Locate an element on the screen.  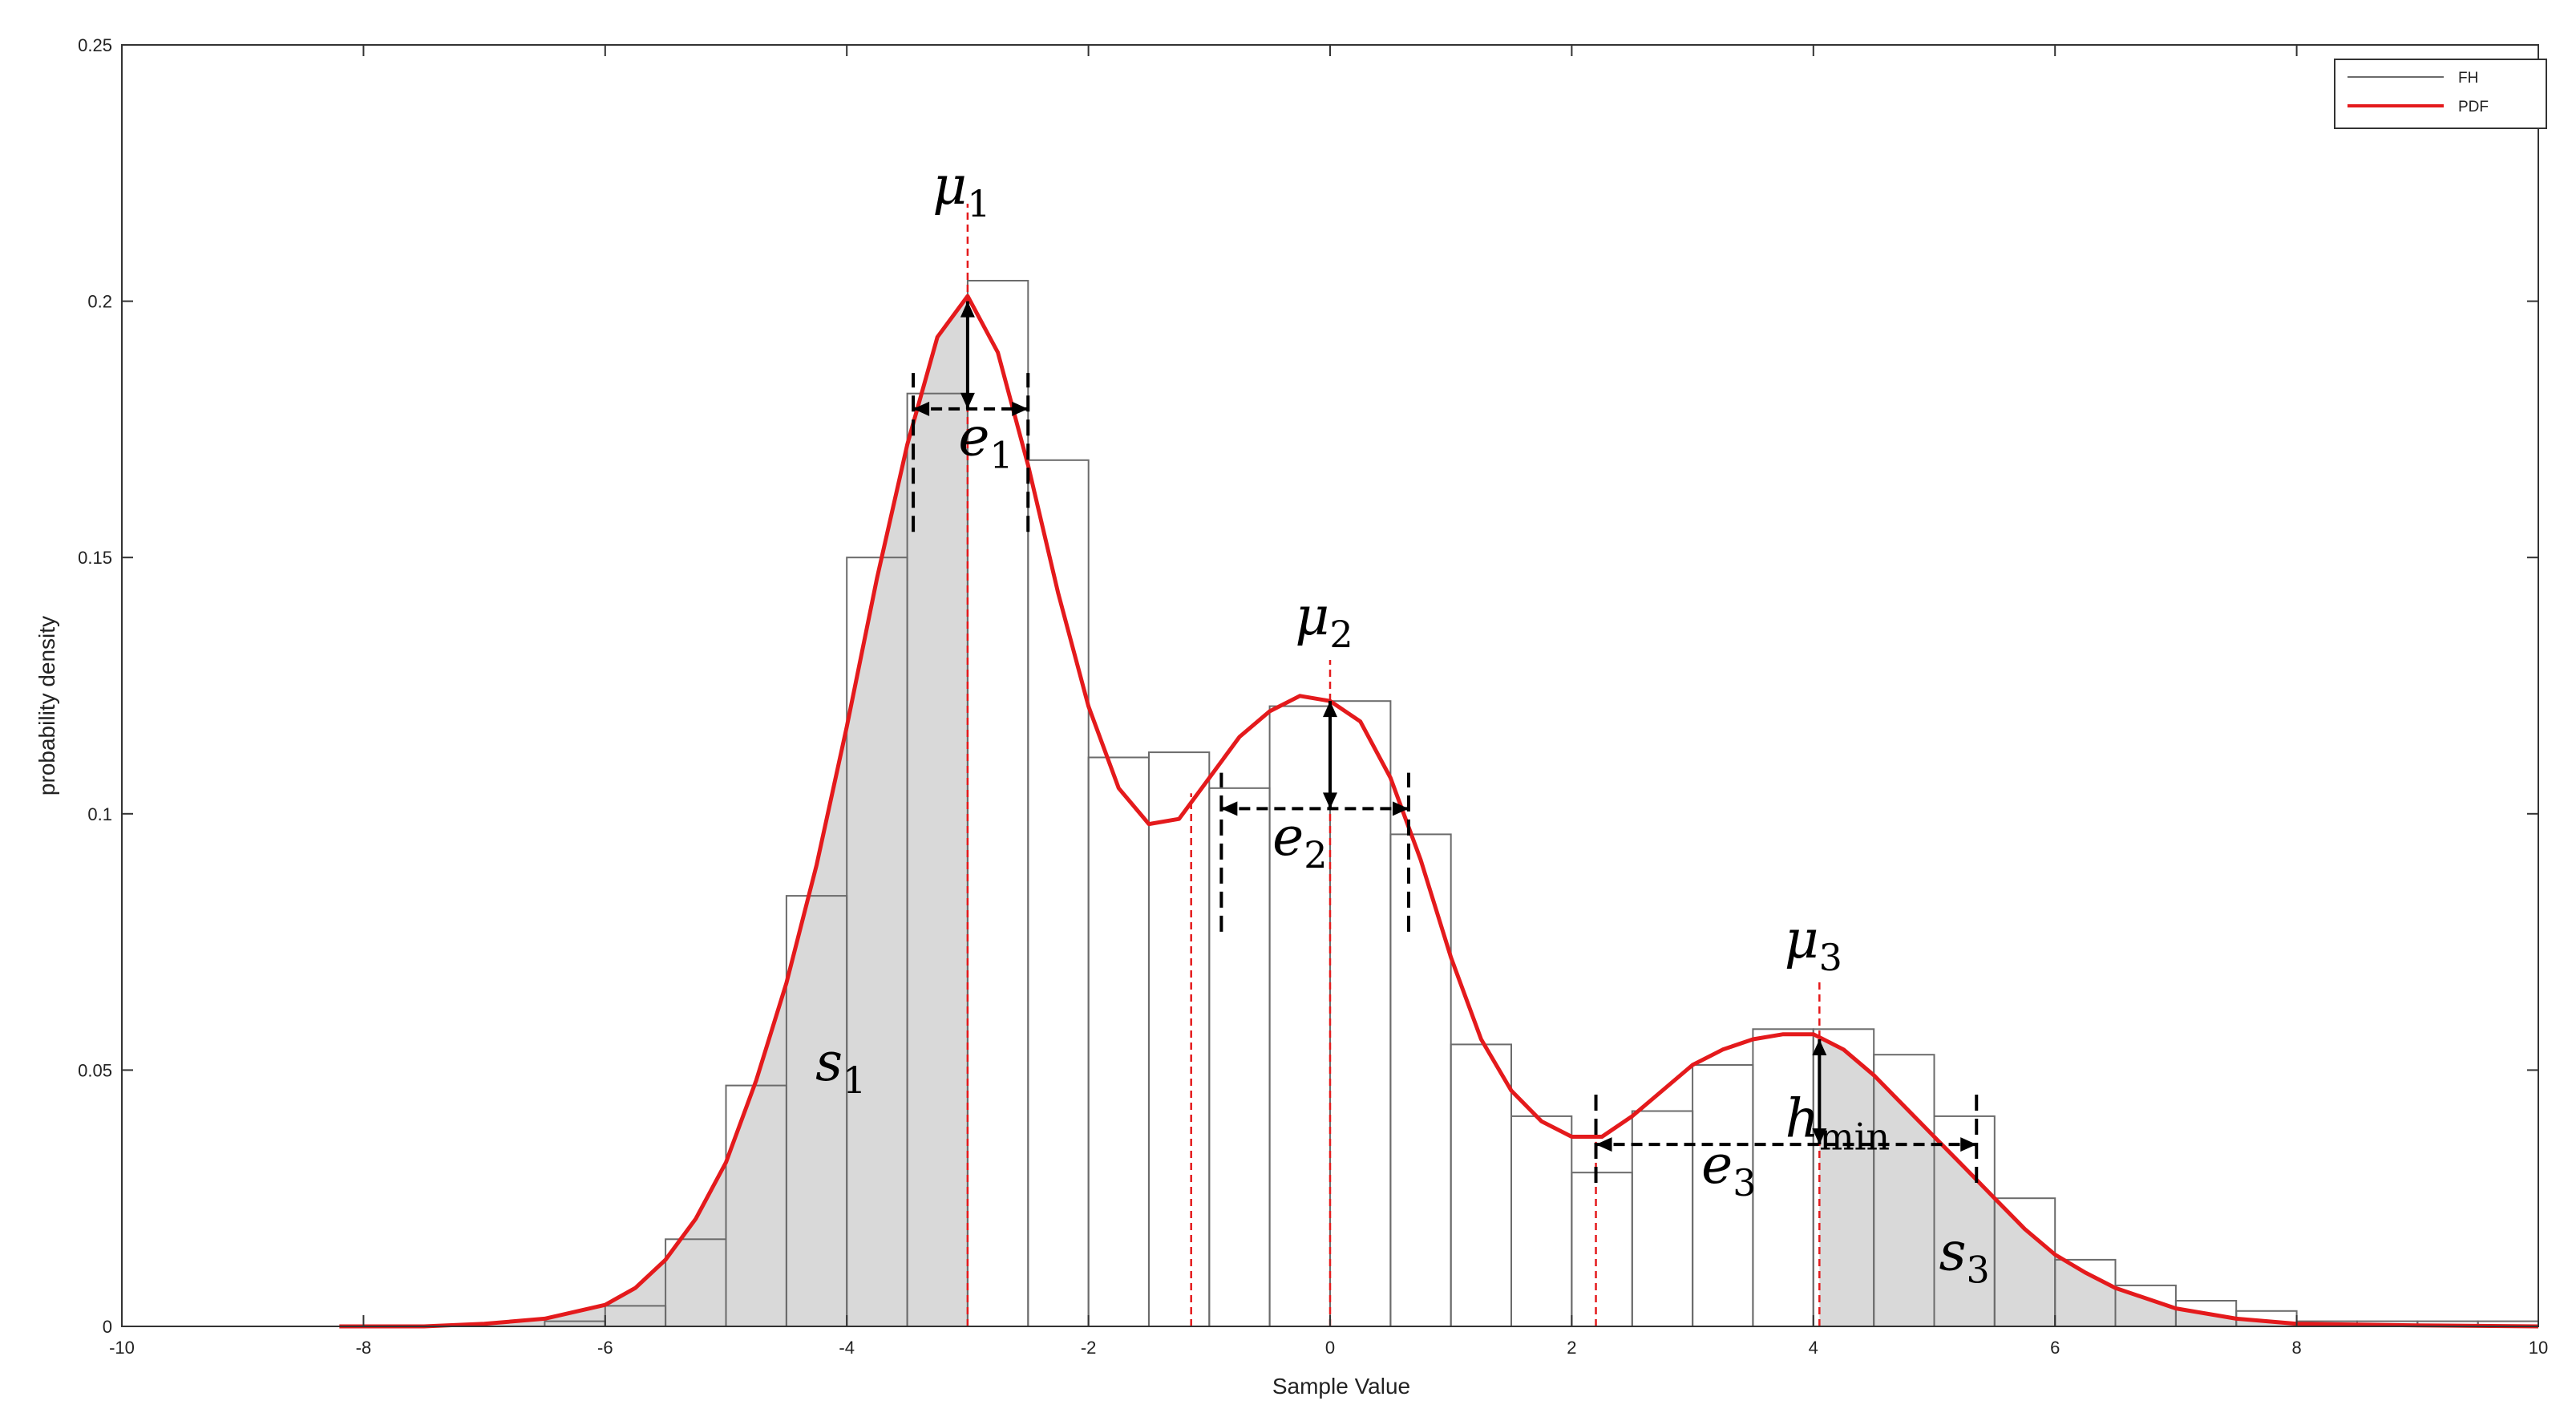
label-mu3: μ3 is located at coordinates (1813, 944).